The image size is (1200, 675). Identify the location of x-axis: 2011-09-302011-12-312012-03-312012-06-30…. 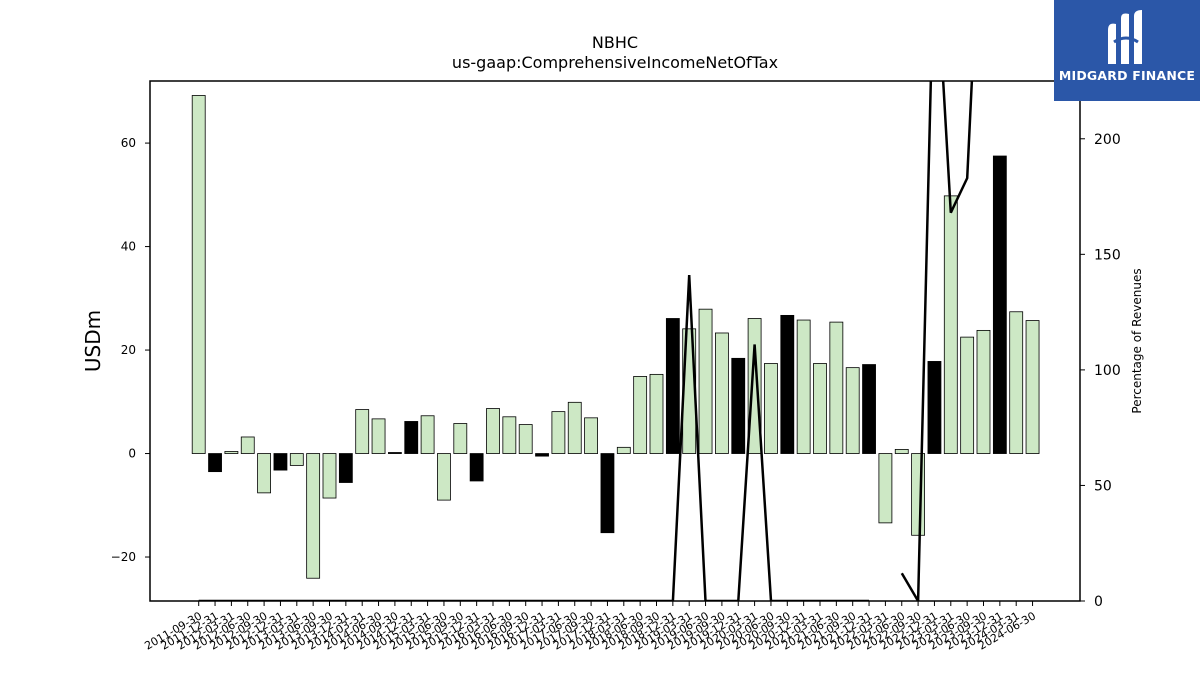
(590, 627).